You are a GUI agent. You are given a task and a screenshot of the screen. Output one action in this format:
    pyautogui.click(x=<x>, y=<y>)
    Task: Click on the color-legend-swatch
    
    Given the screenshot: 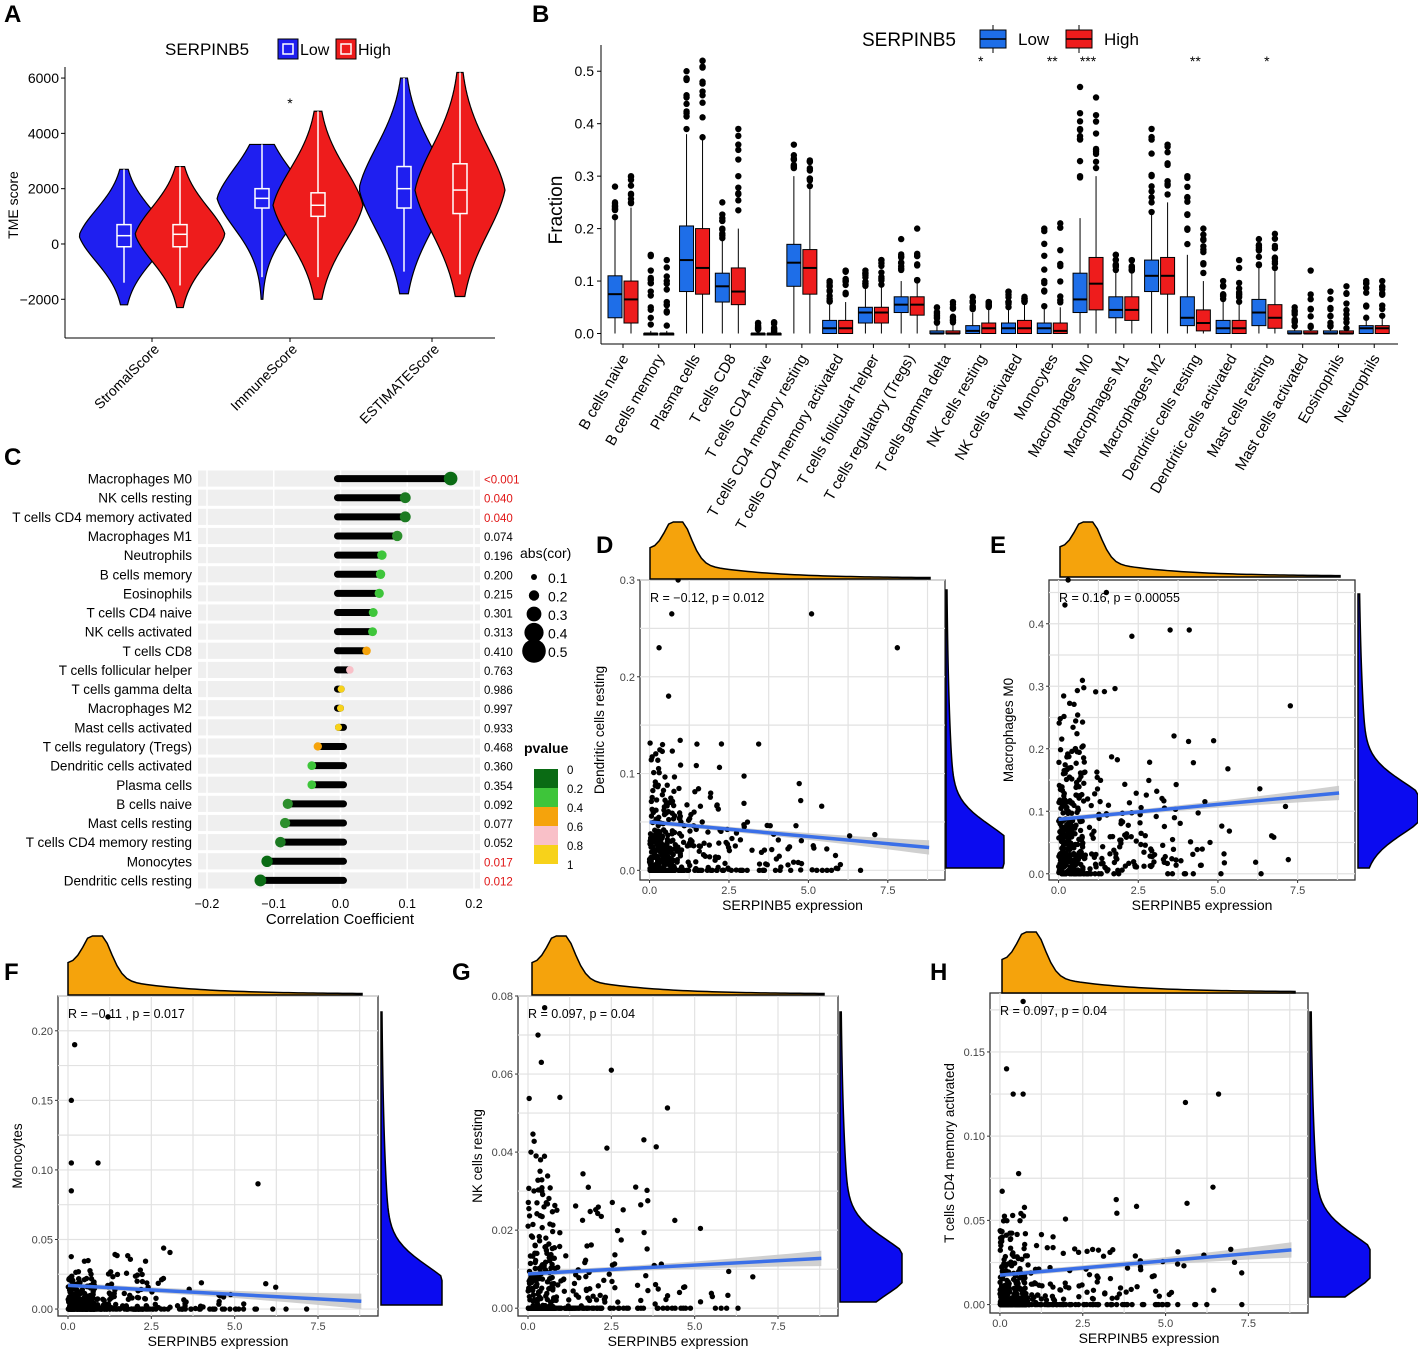 What is the action you would take?
    pyautogui.click(x=546, y=854)
    